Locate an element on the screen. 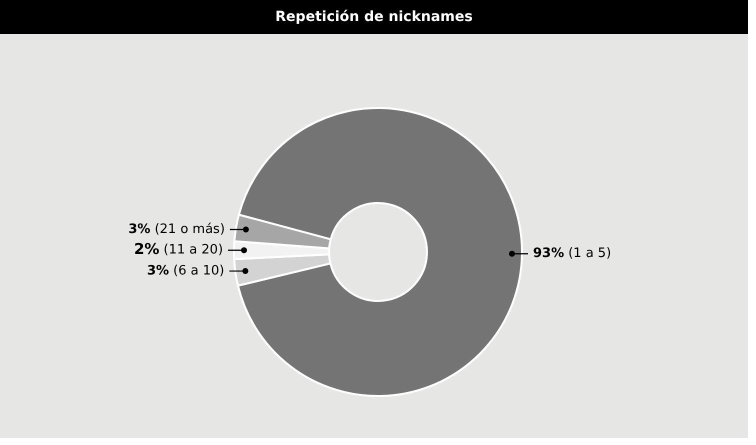 The width and height of the screenshot is (756, 445). slice-label: (11 a 20) is located at coordinates (191, 250).